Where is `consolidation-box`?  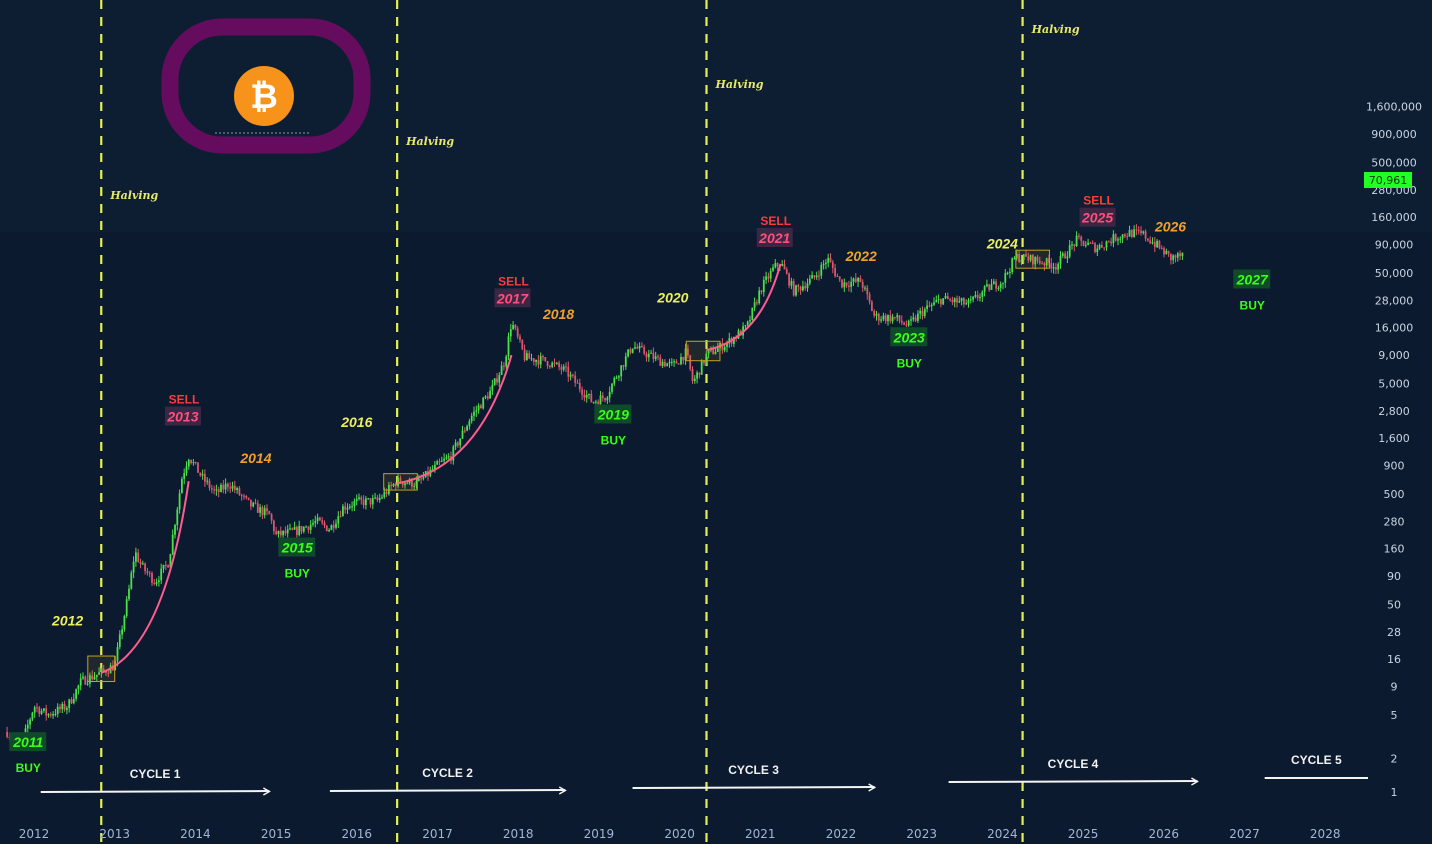 consolidation-box is located at coordinates (1032, 259).